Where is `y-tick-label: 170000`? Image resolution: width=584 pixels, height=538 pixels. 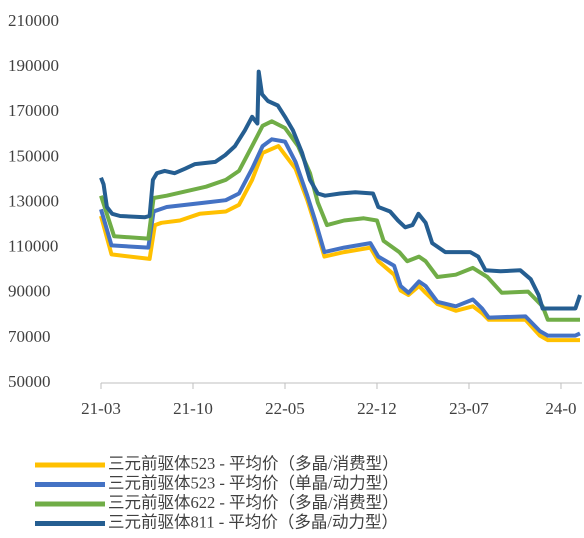 y-tick-label: 170000 is located at coordinates (33, 110).